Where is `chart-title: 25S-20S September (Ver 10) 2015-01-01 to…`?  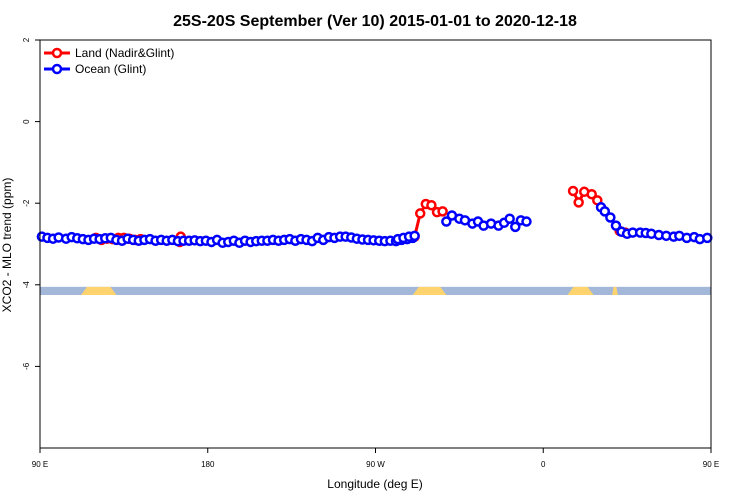
chart-title: 25S-20S September (Ver 10) 2015-01-01 to… is located at coordinates (375, 21).